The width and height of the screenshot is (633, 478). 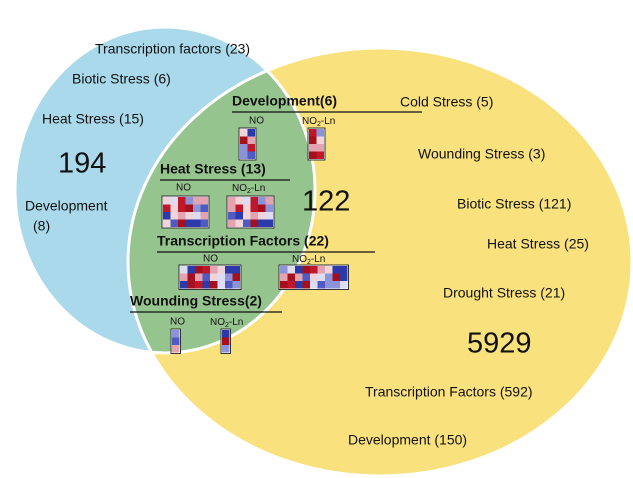 What do you see at coordinates (121, 79) in the screenshot?
I see `set-item: Biotic Stress (6)` at bounding box center [121, 79].